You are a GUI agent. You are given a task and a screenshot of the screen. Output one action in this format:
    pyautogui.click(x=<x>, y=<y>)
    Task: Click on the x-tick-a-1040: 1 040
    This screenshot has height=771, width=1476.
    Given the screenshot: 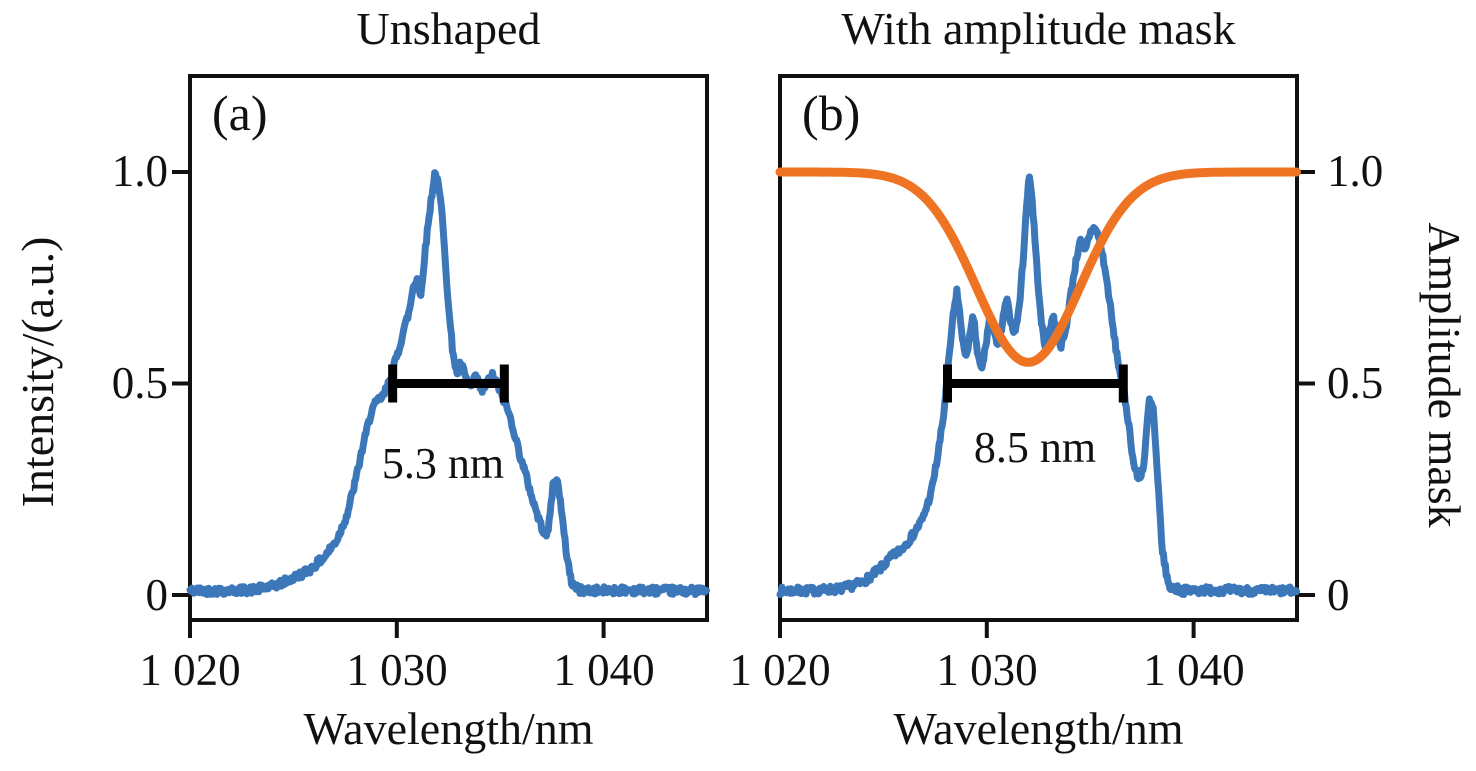 What is the action you would take?
    pyautogui.click(x=604, y=670)
    